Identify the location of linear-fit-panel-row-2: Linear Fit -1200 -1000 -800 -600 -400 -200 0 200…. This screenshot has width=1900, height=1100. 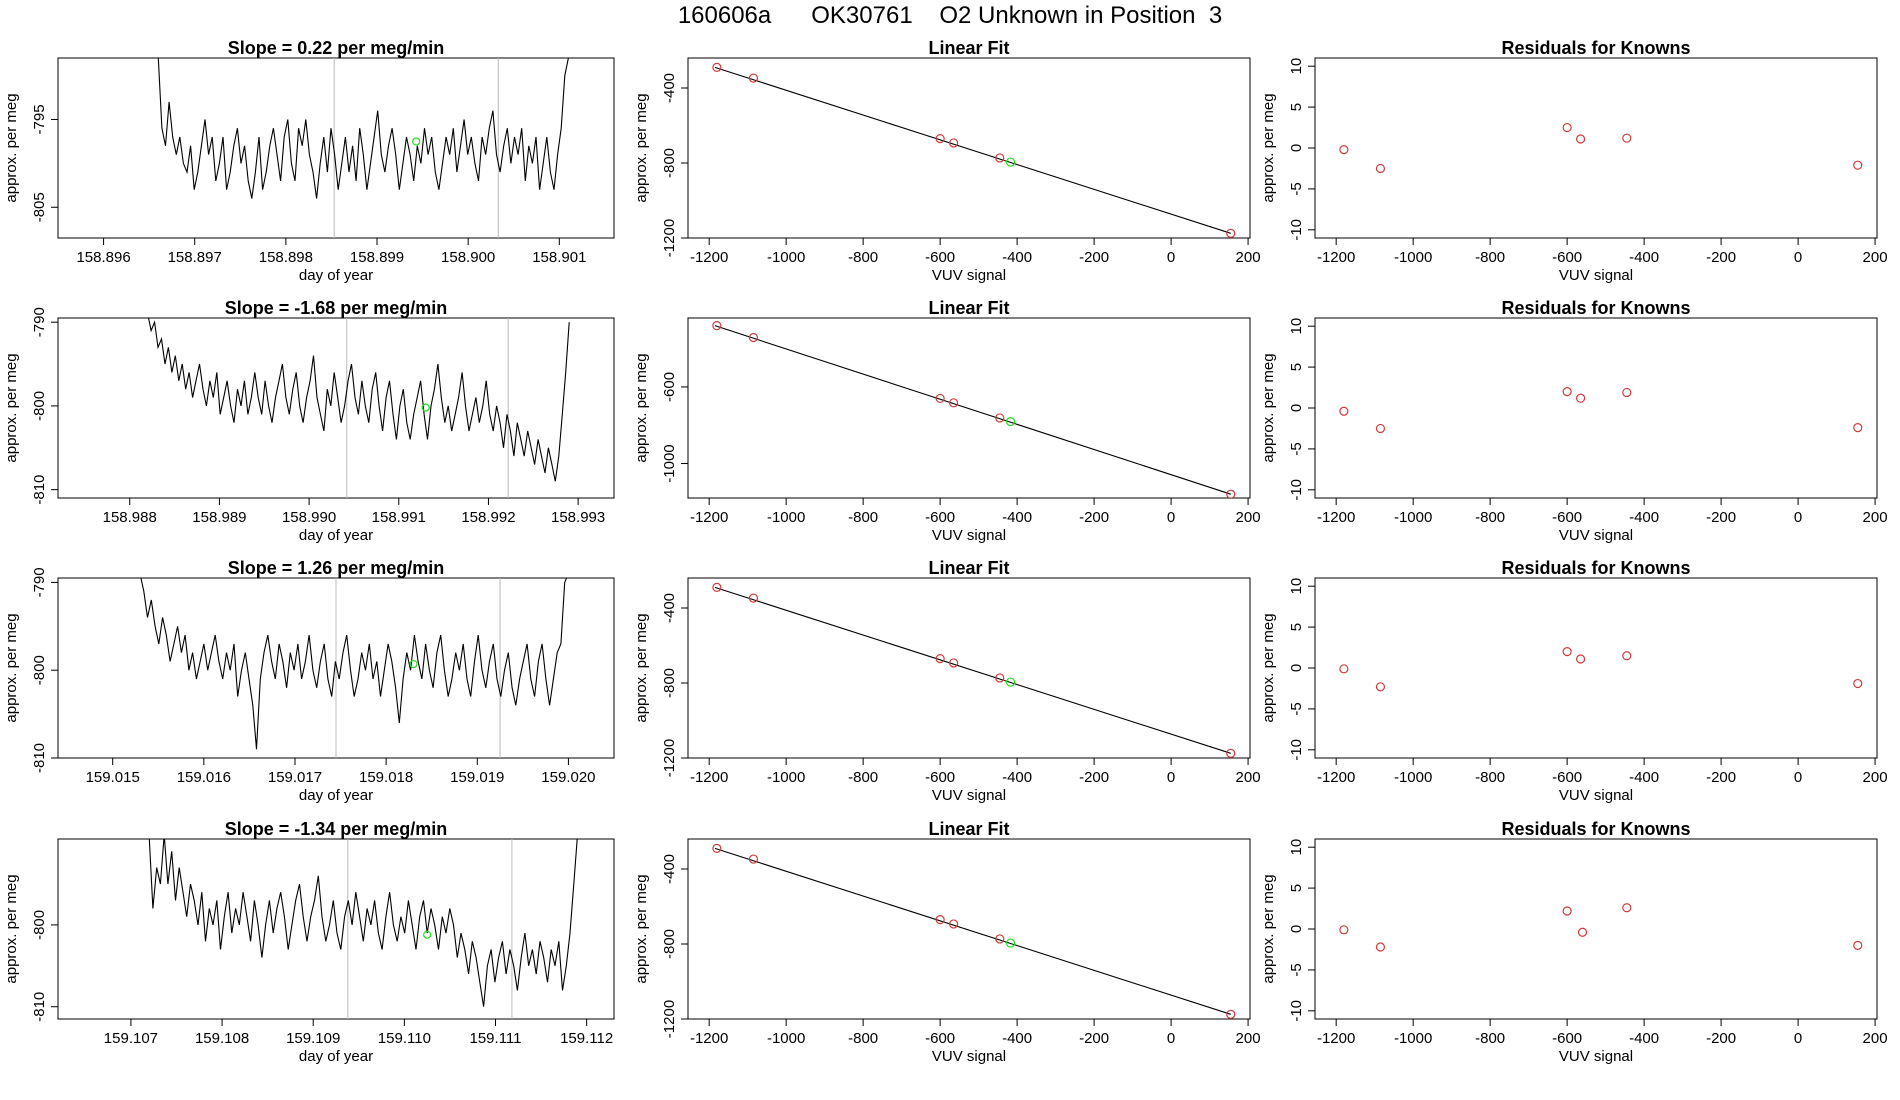
(947, 681).